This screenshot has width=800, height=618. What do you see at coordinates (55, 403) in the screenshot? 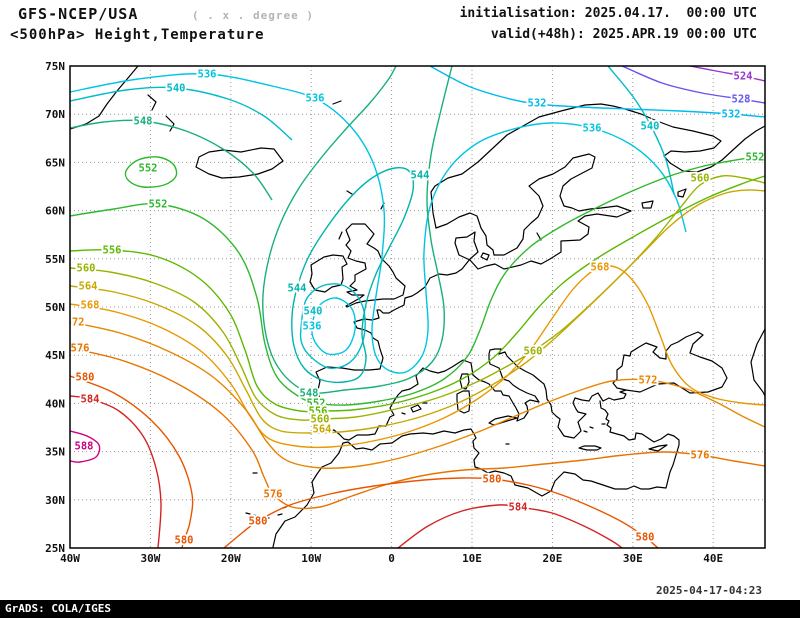
I see `lat-axis-label: 40N` at bounding box center [55, 403].